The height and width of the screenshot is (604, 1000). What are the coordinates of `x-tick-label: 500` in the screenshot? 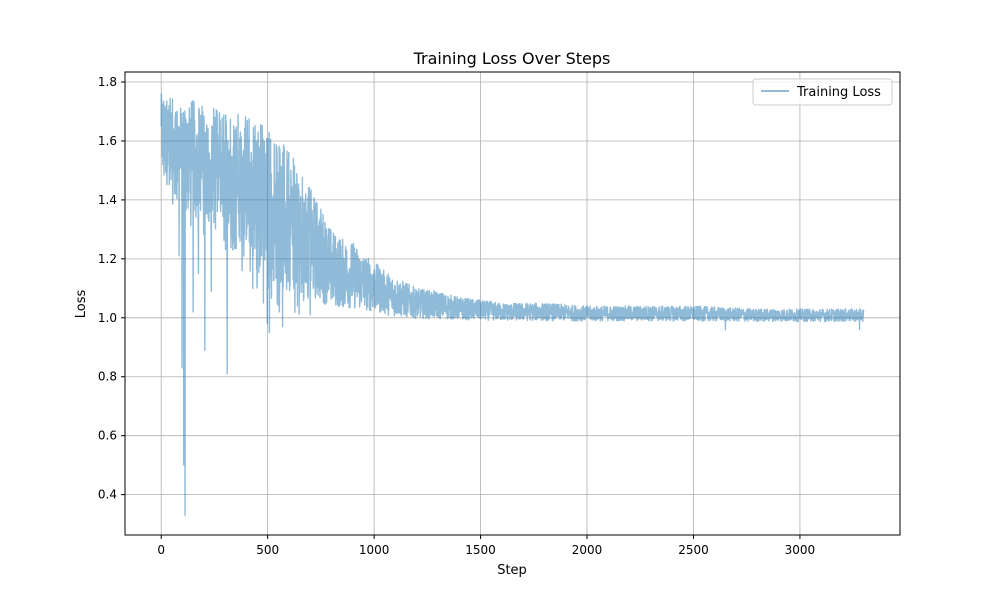 It's located at (267, 550).